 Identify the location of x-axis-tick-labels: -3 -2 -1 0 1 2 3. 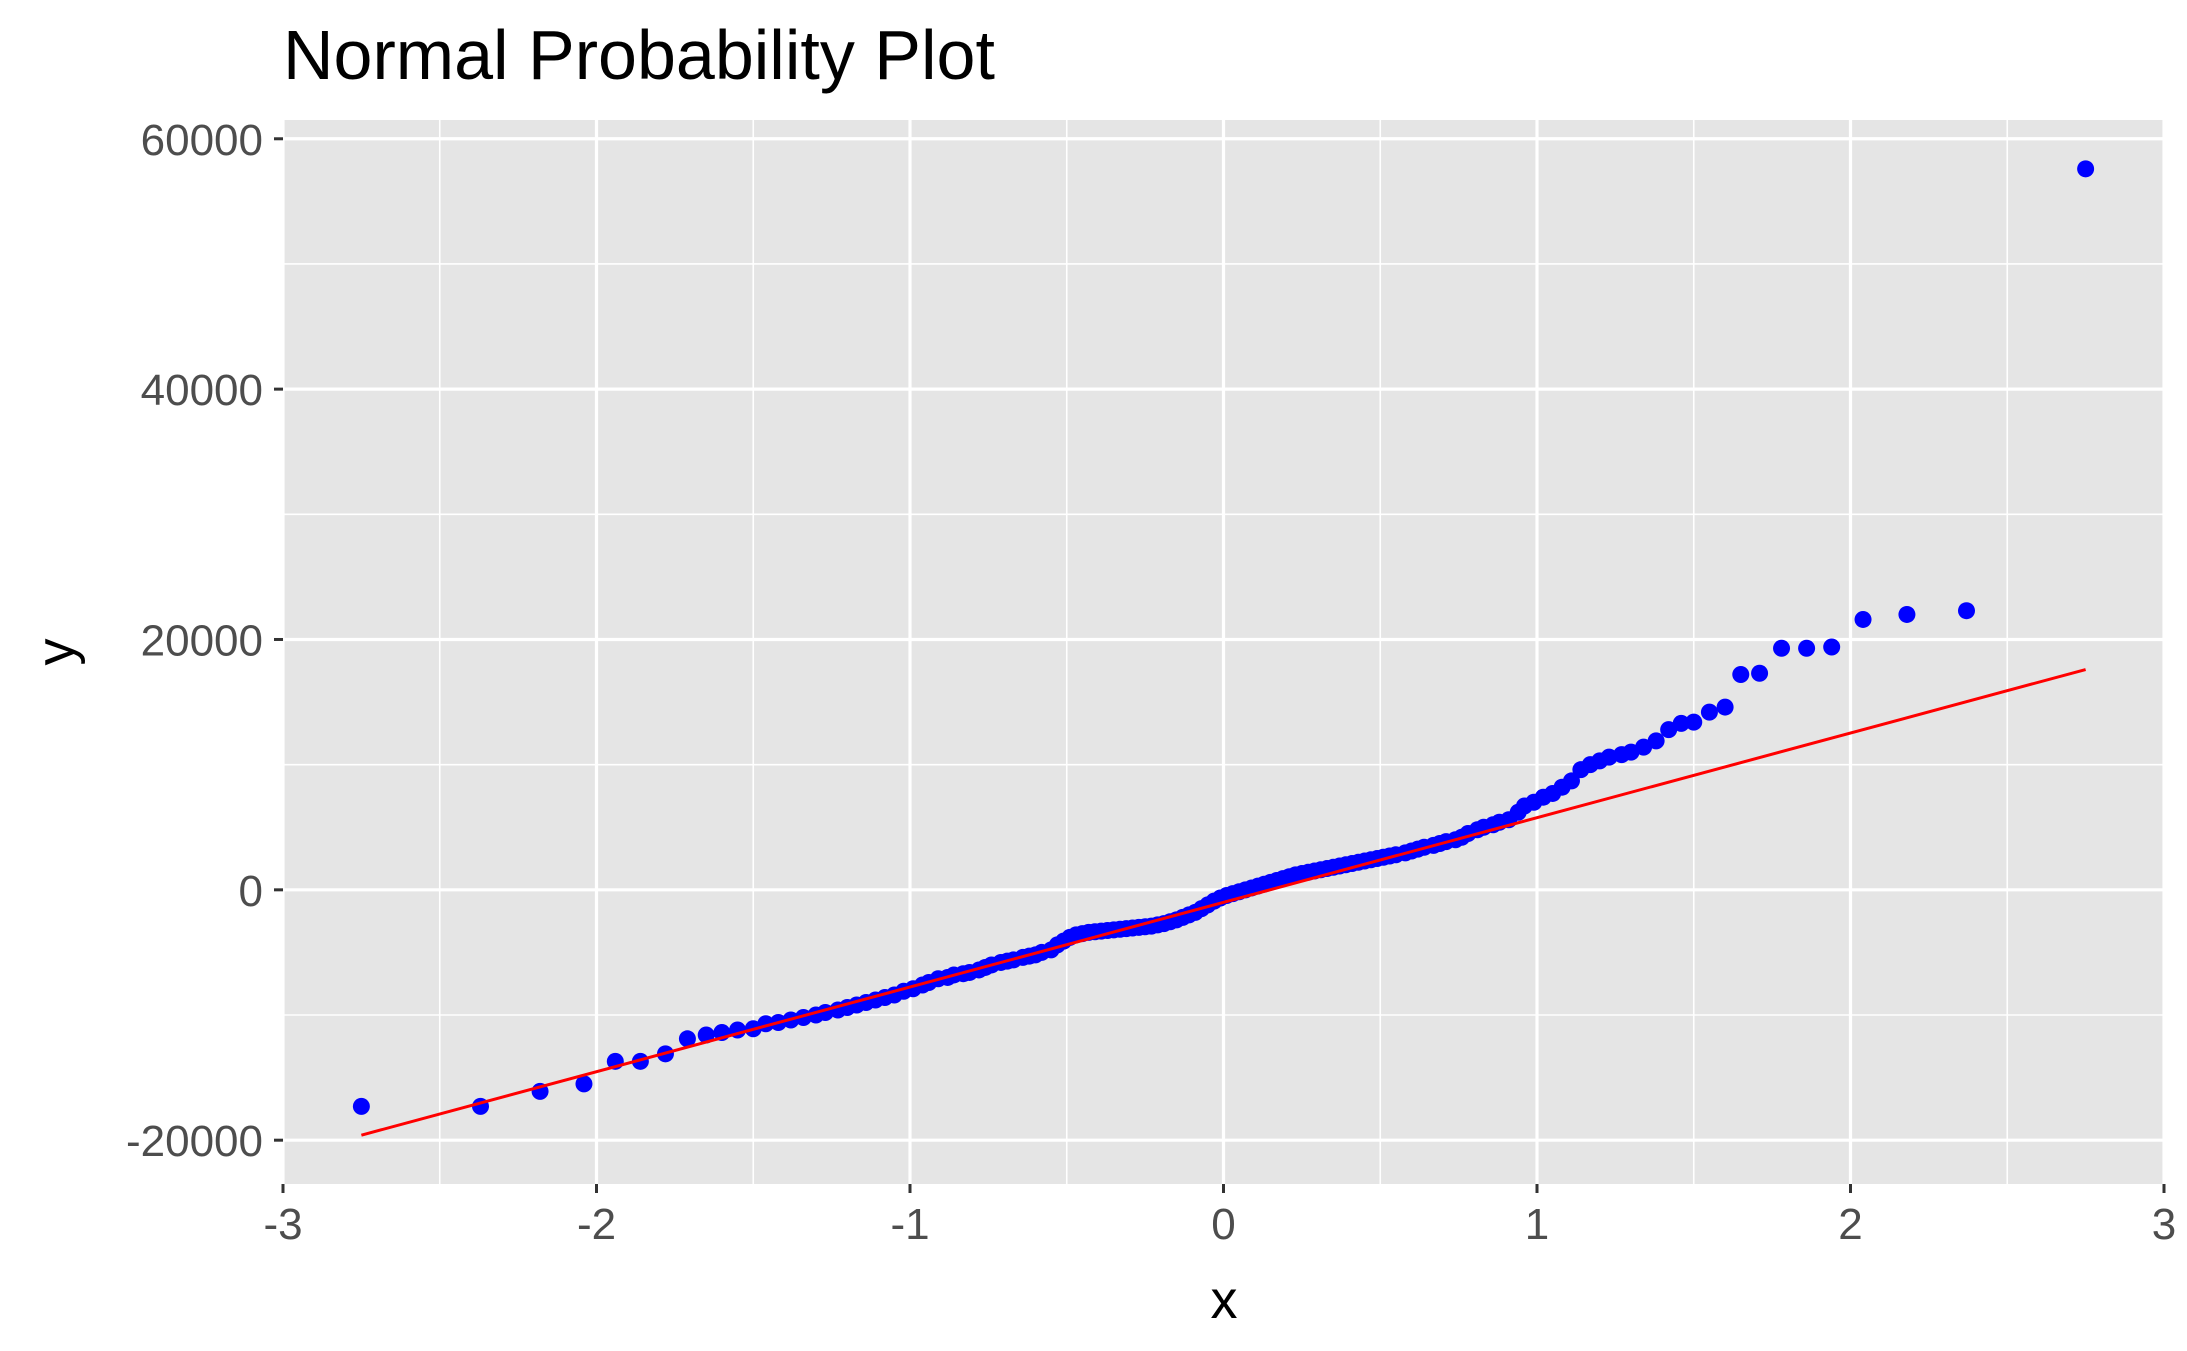
(1219, 1224).